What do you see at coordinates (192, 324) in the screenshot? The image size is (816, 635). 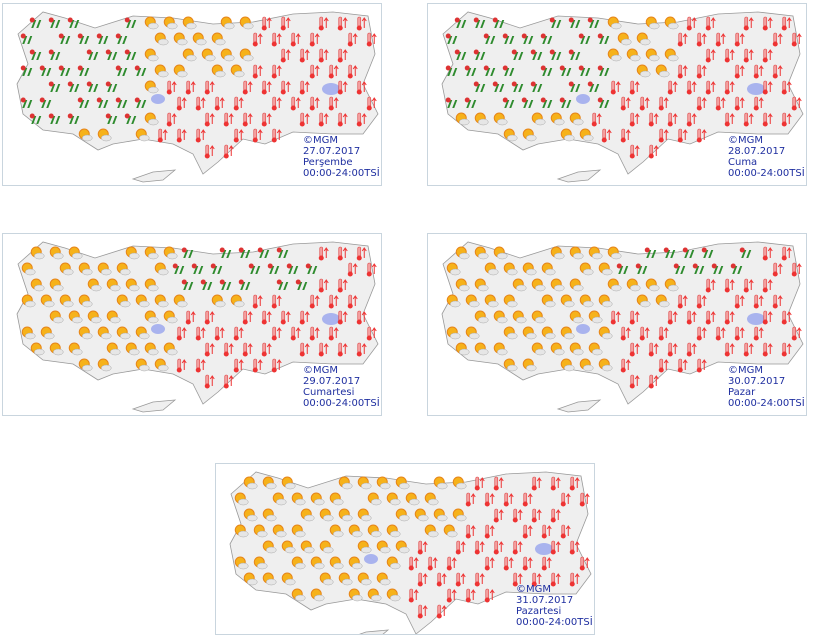 I see `map-panel: ©MGM 29.07.2017 Cumartesi 00:00-24:00TSİ` at bounding box center [192, 324].